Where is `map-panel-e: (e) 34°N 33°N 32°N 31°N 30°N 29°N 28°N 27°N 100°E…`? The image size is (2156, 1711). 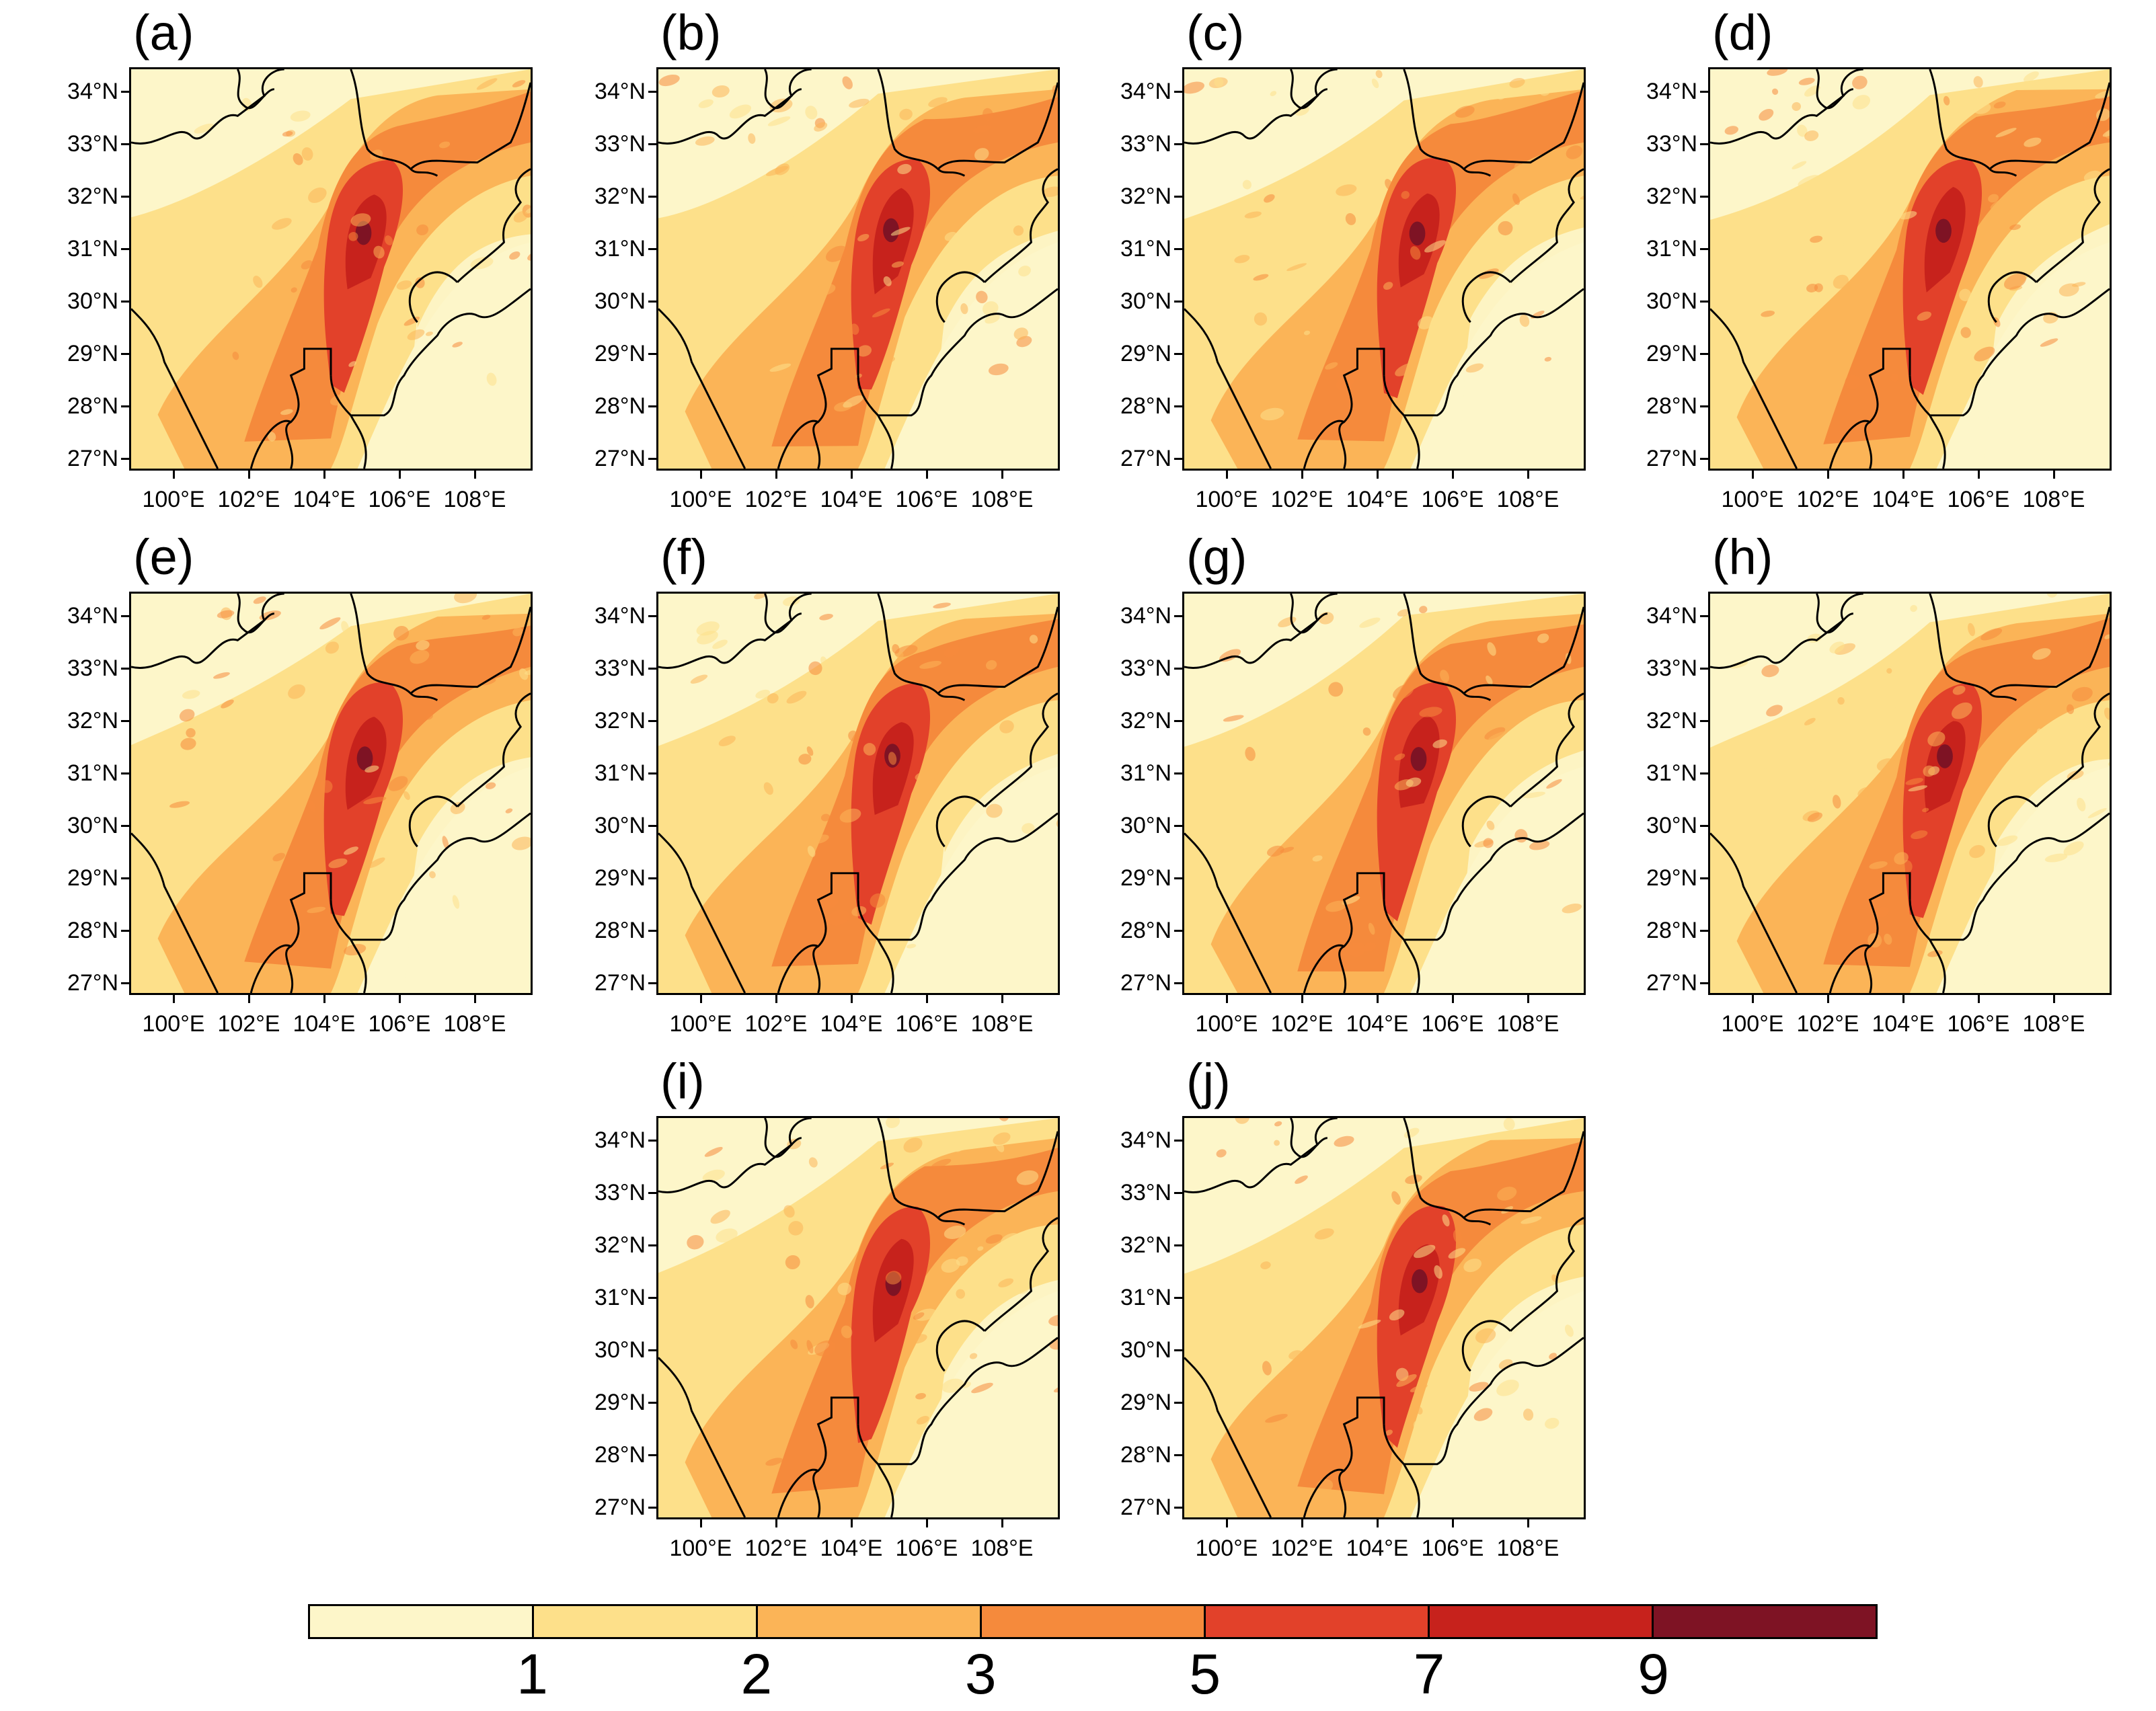
map-panel-e: (e) 34°N 33°N 32°N 31°N 30°N 29°N 28°N 27°N 100°E… is located at coordinates (334, 789).